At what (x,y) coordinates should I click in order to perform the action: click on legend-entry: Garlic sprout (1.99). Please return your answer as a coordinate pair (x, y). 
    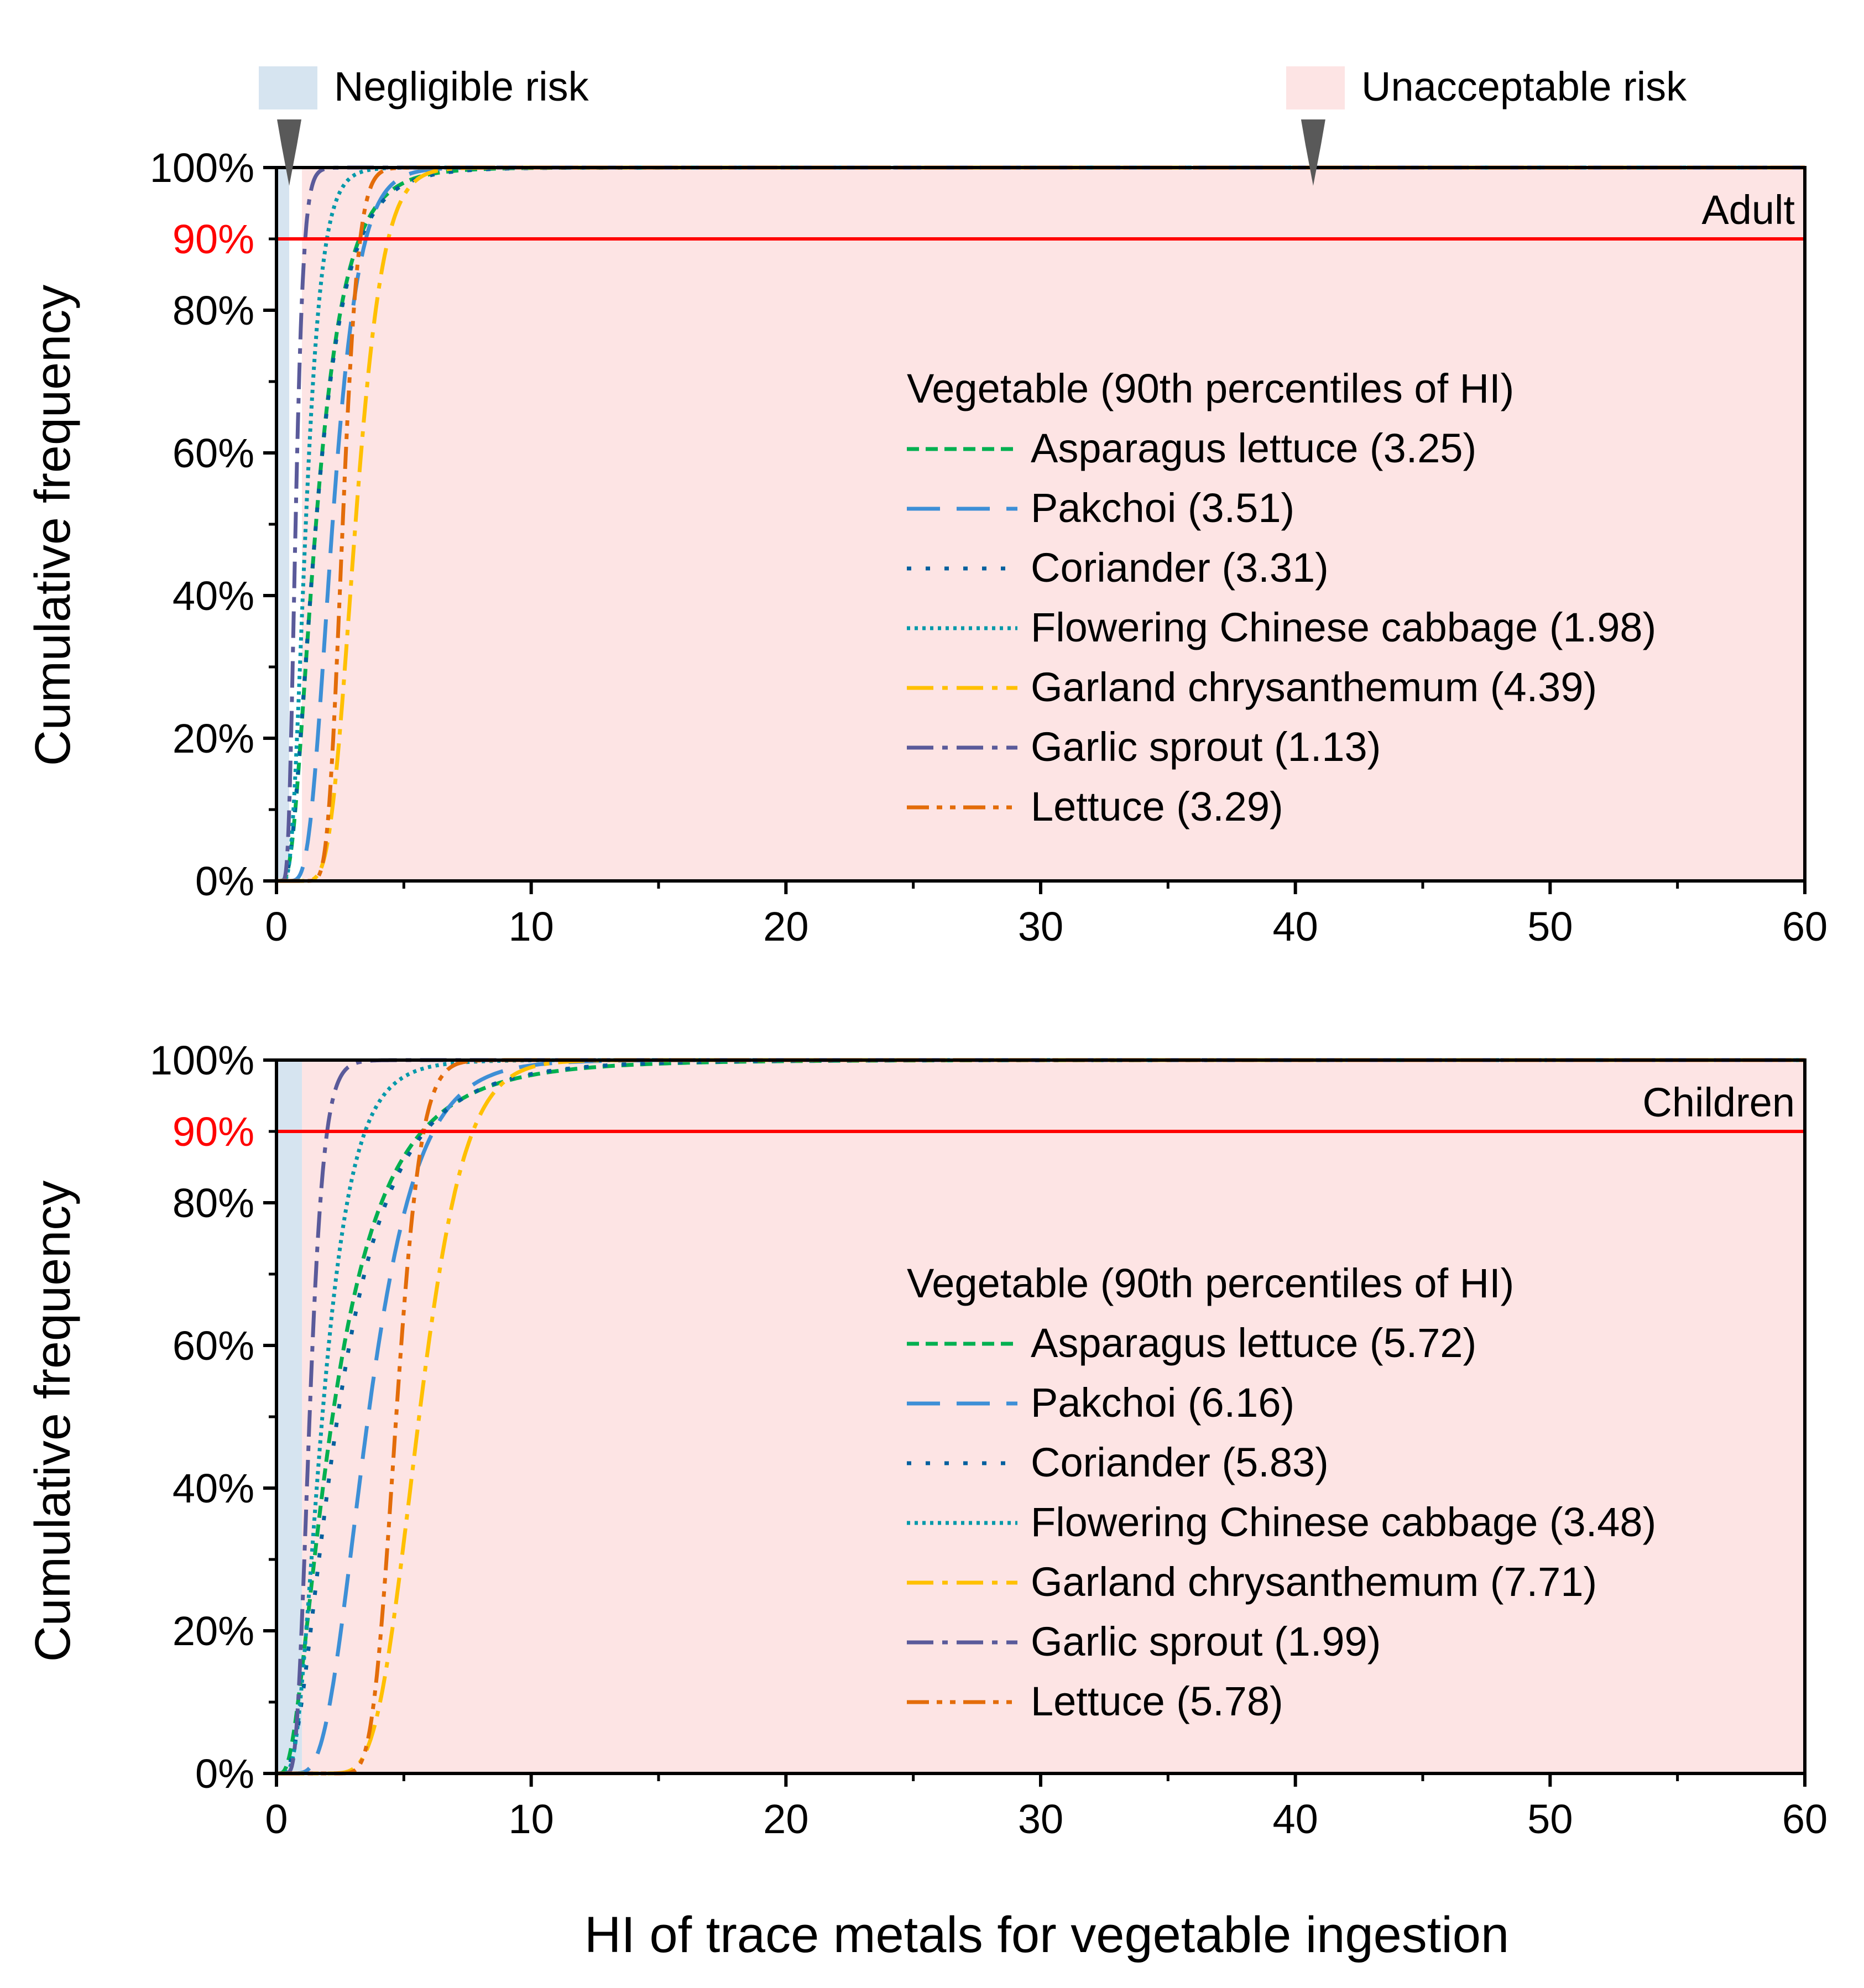
    Looking at the image, I should click on (1206, 1642).